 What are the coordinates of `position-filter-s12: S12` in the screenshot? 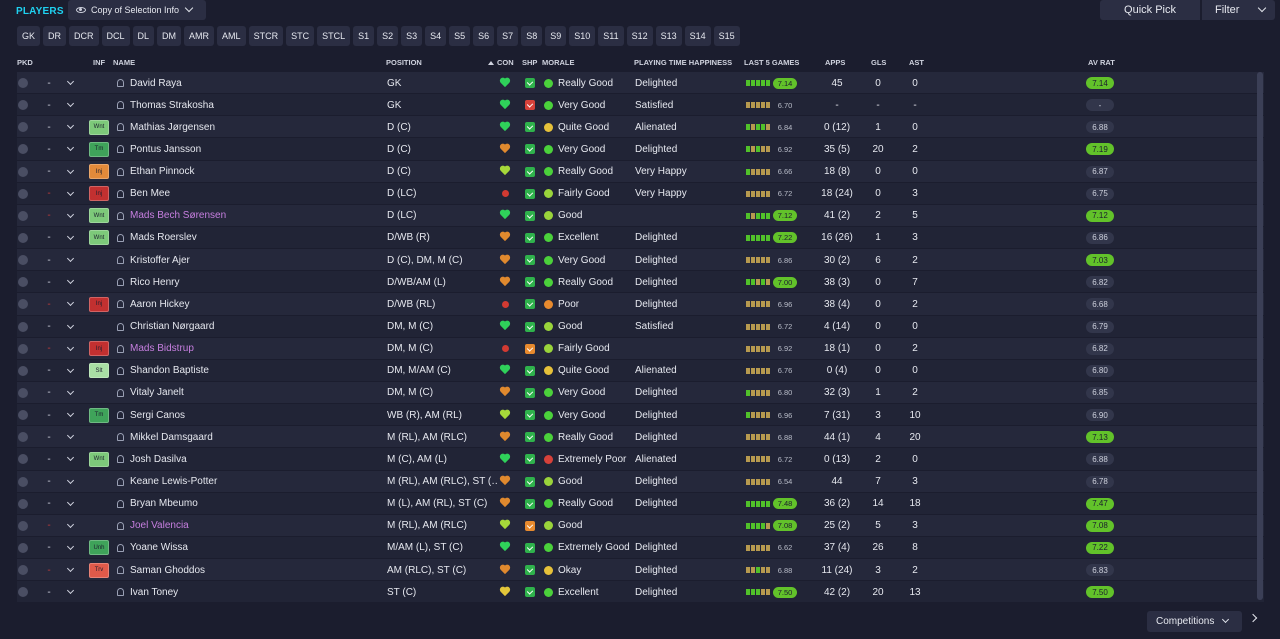 It's located at (639, 36).